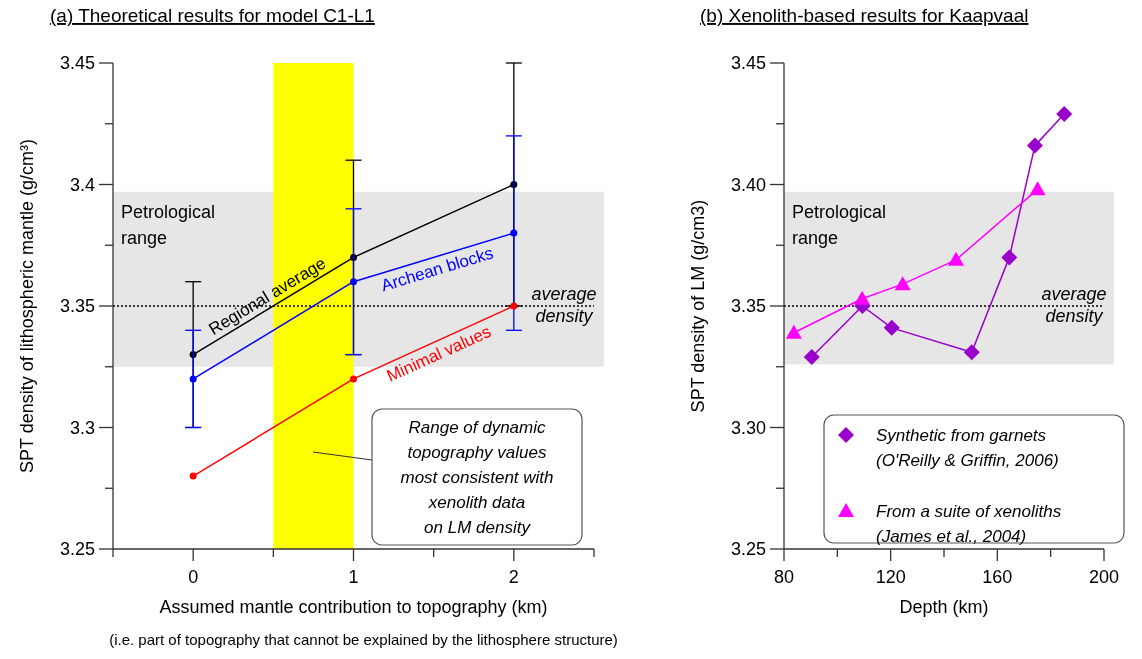 Image resolution: width=1142 pixels, height=659 pixels. Describe the element at coordinates (27, 306) in the screenshot. I see `y-axis-title: SPT density of lithospheric mantle (g/cm³)` at that location.